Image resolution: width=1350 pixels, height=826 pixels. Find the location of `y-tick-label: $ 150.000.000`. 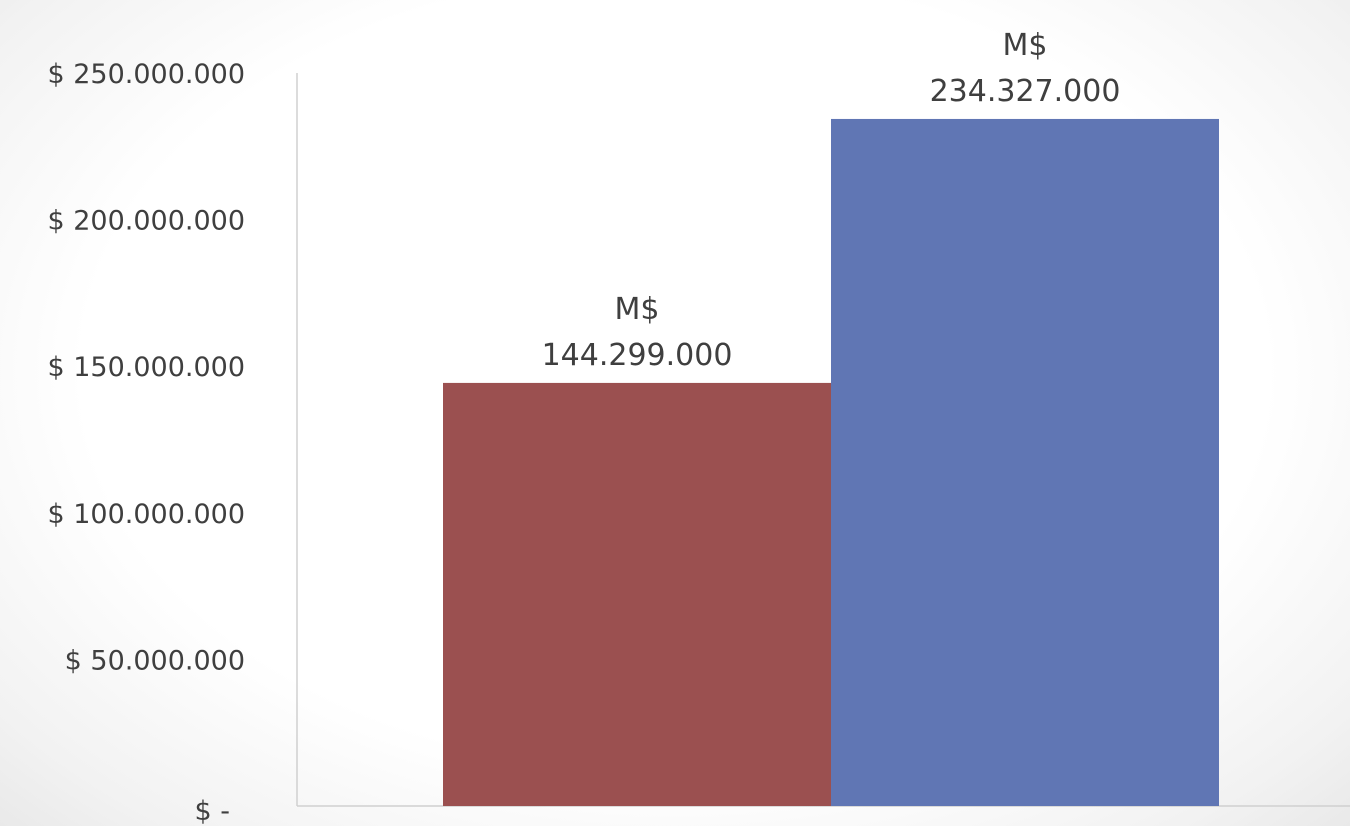

y-tick-label: $ 150.000.000 is located at coordinates (146, 367).